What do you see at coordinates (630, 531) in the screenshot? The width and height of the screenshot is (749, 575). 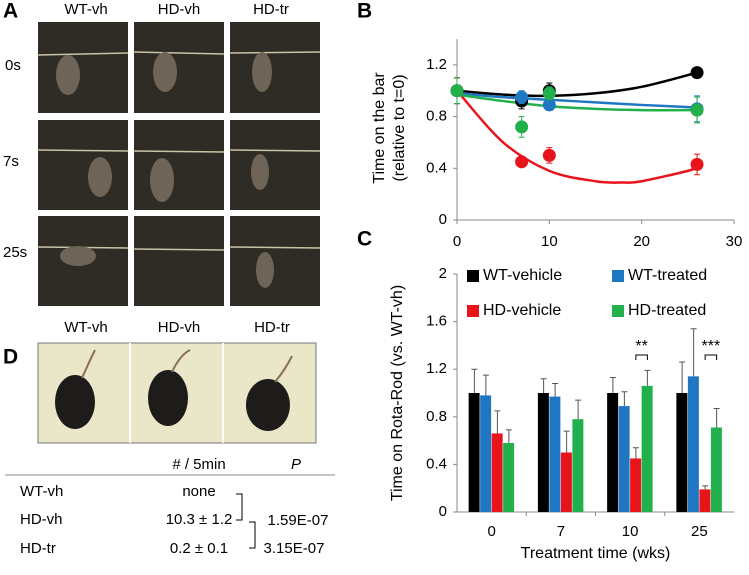 I see `x-tick-label: 10` at bounding box center [630, 531].